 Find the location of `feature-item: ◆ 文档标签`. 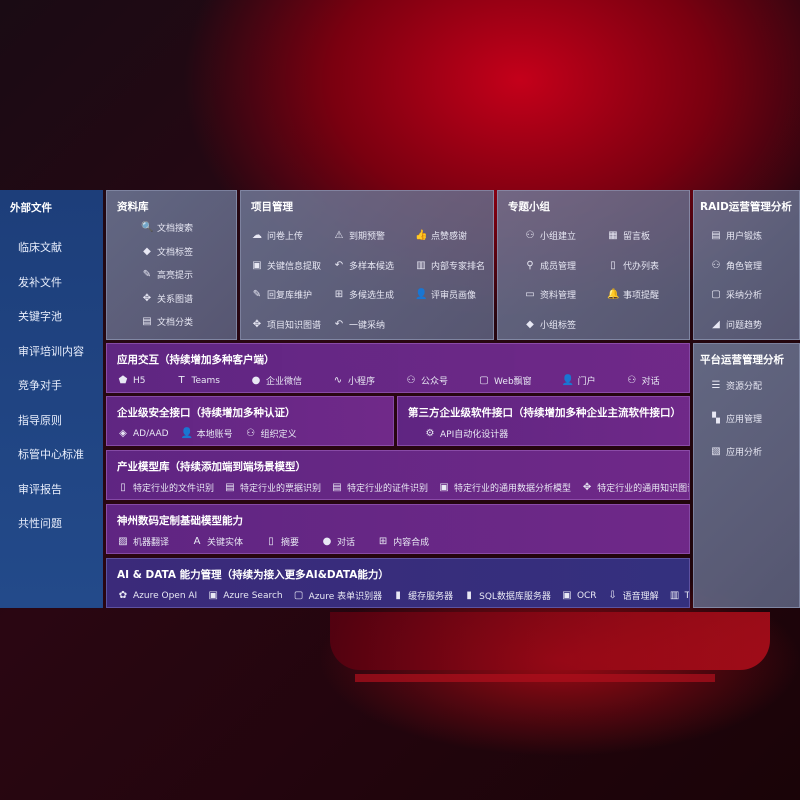

feature-item: ◆ 文档标签 is located at coordinates (167, 251).